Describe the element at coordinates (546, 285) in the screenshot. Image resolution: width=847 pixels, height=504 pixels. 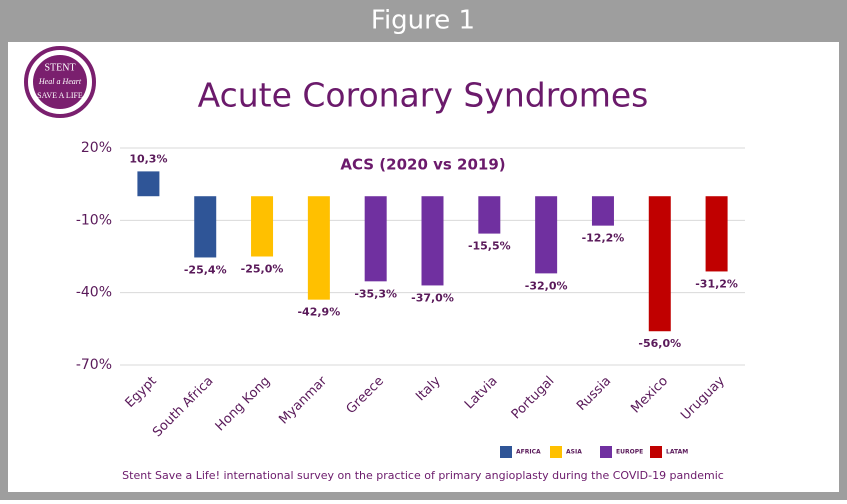
I see `value-label: -32,0%` at that location.